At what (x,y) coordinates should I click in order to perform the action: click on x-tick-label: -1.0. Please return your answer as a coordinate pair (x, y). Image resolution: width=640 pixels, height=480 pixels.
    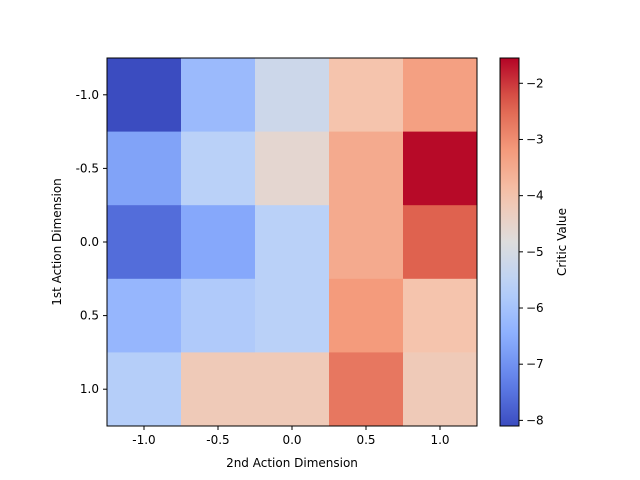
    Looking at the image, I should click on (143, 440).